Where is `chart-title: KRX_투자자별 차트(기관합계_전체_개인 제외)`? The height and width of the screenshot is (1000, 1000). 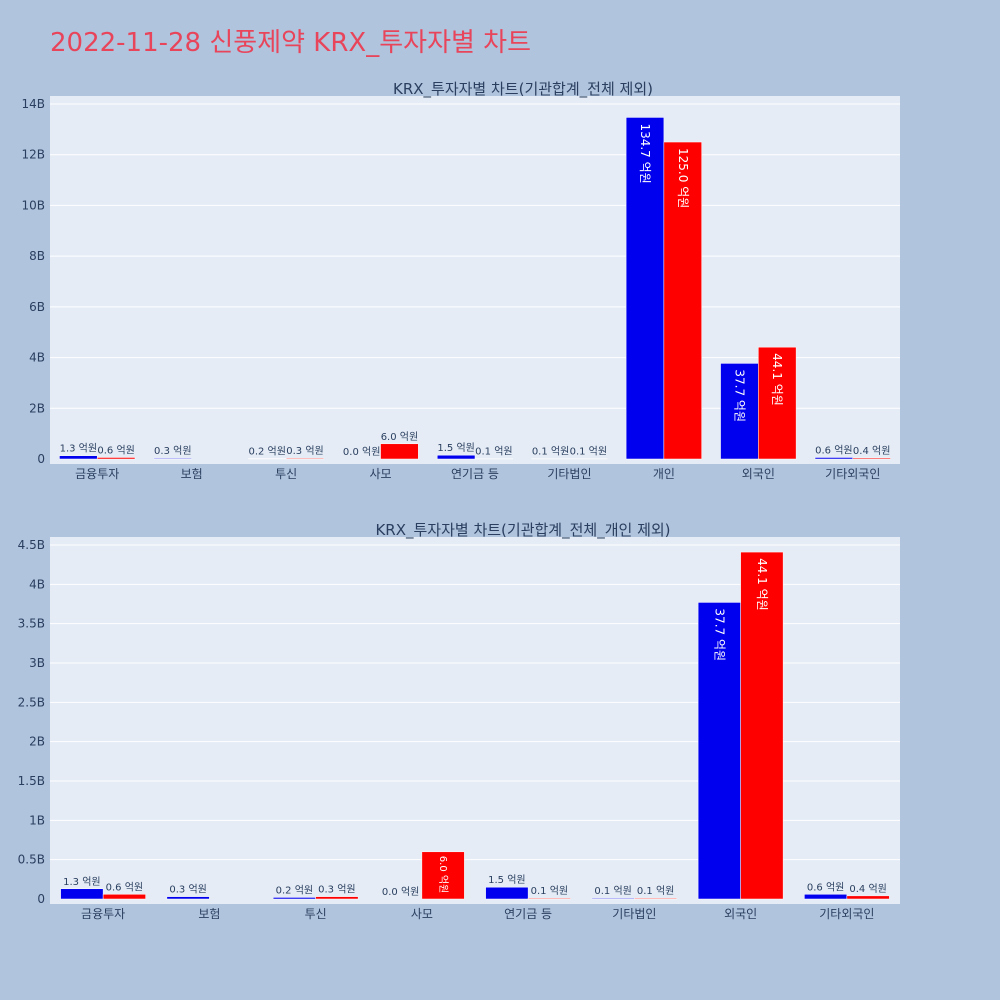 chart-title: KRX_투자자별 차트(기관합계_전체_개인 제외) is located at coordinates (522, 530).